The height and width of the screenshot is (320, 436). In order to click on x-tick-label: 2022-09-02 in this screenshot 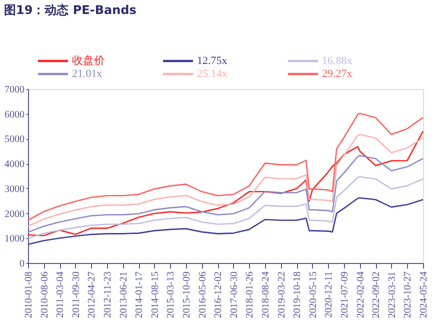, I will do `click(376, 295)`.